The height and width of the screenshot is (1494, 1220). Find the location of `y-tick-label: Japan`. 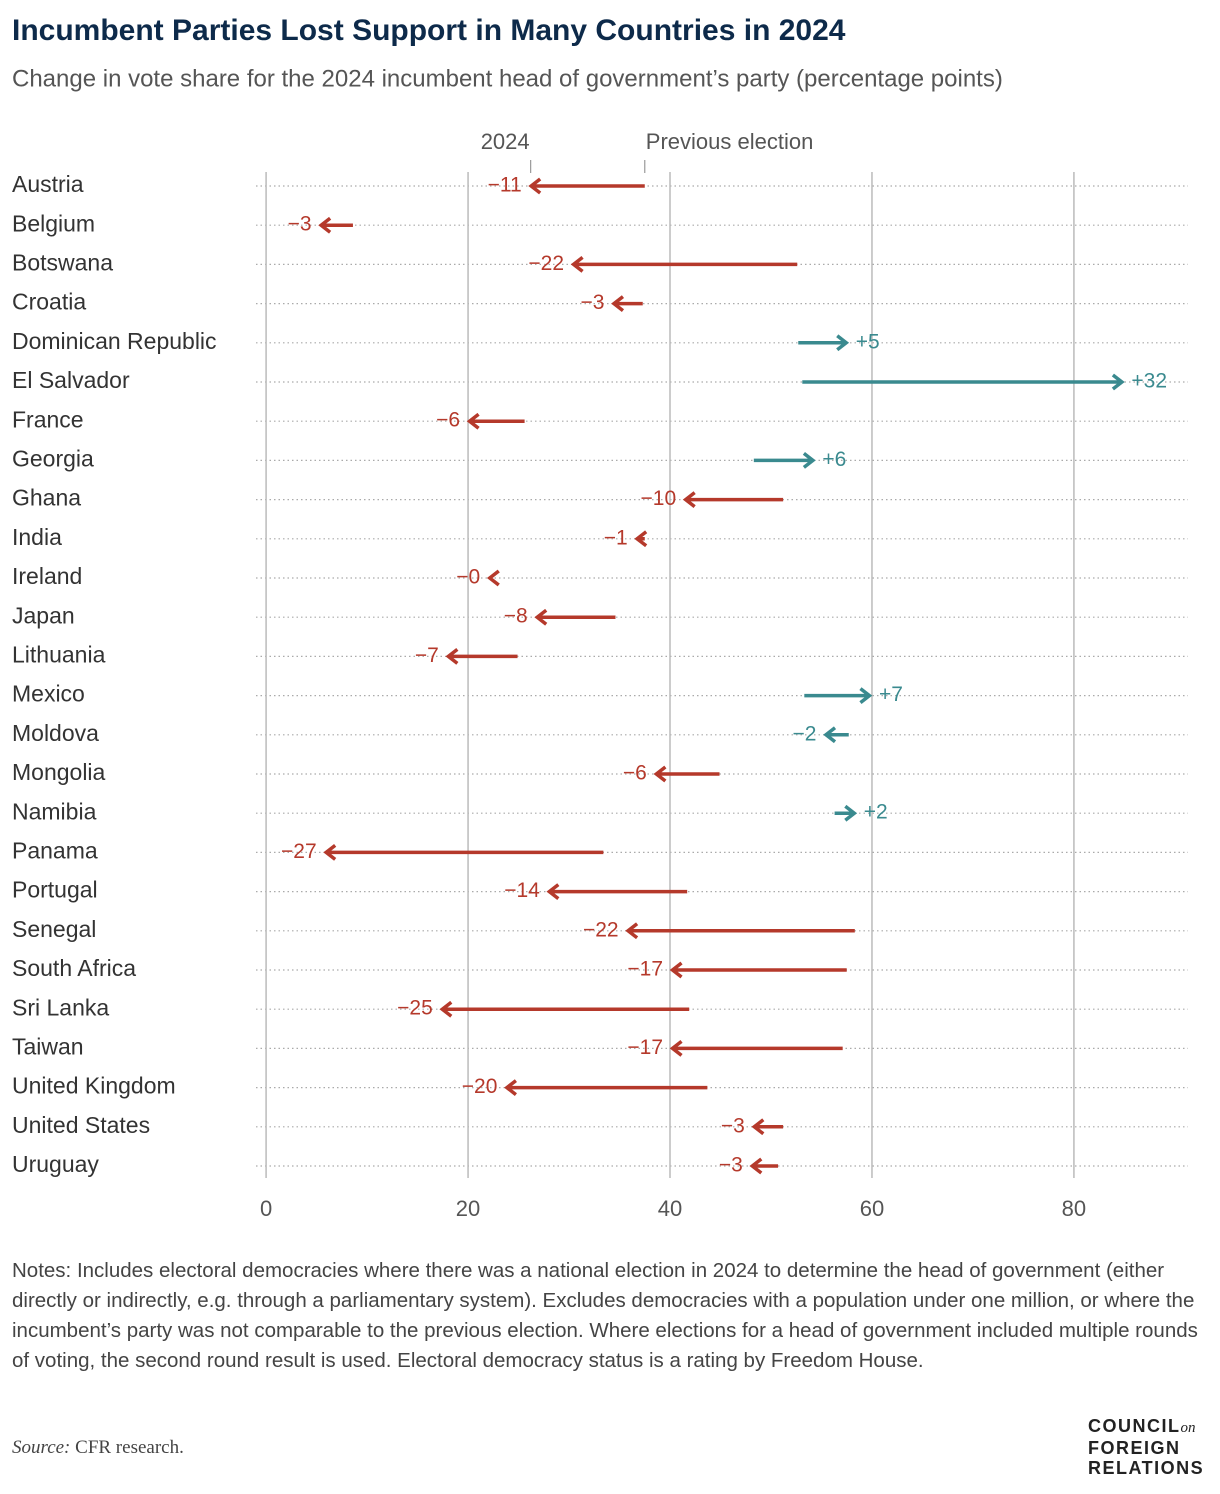

y-tick-label: Japan is located at coordinates (43, 615).